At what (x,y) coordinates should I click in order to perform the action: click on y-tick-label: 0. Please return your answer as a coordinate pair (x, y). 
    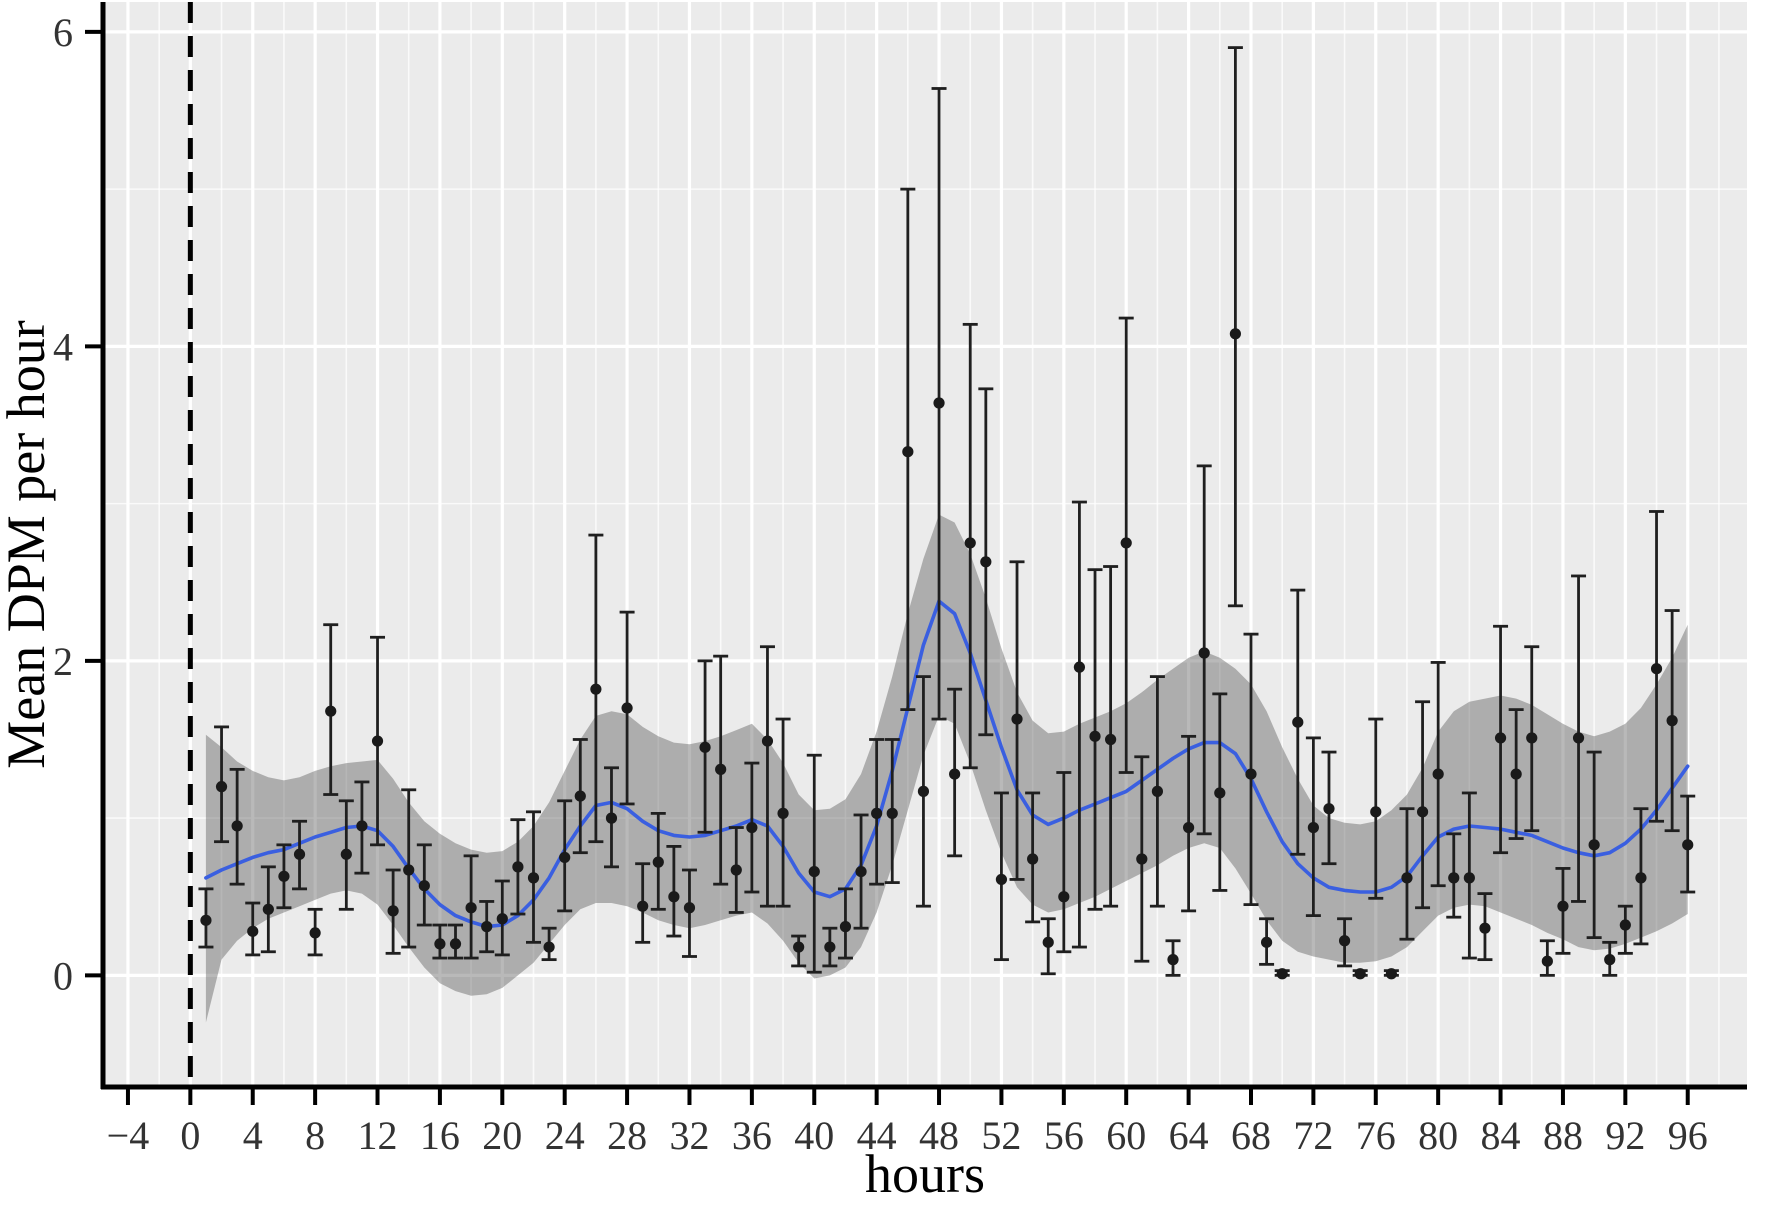
    Looking at the image, I should click on (63, 975).